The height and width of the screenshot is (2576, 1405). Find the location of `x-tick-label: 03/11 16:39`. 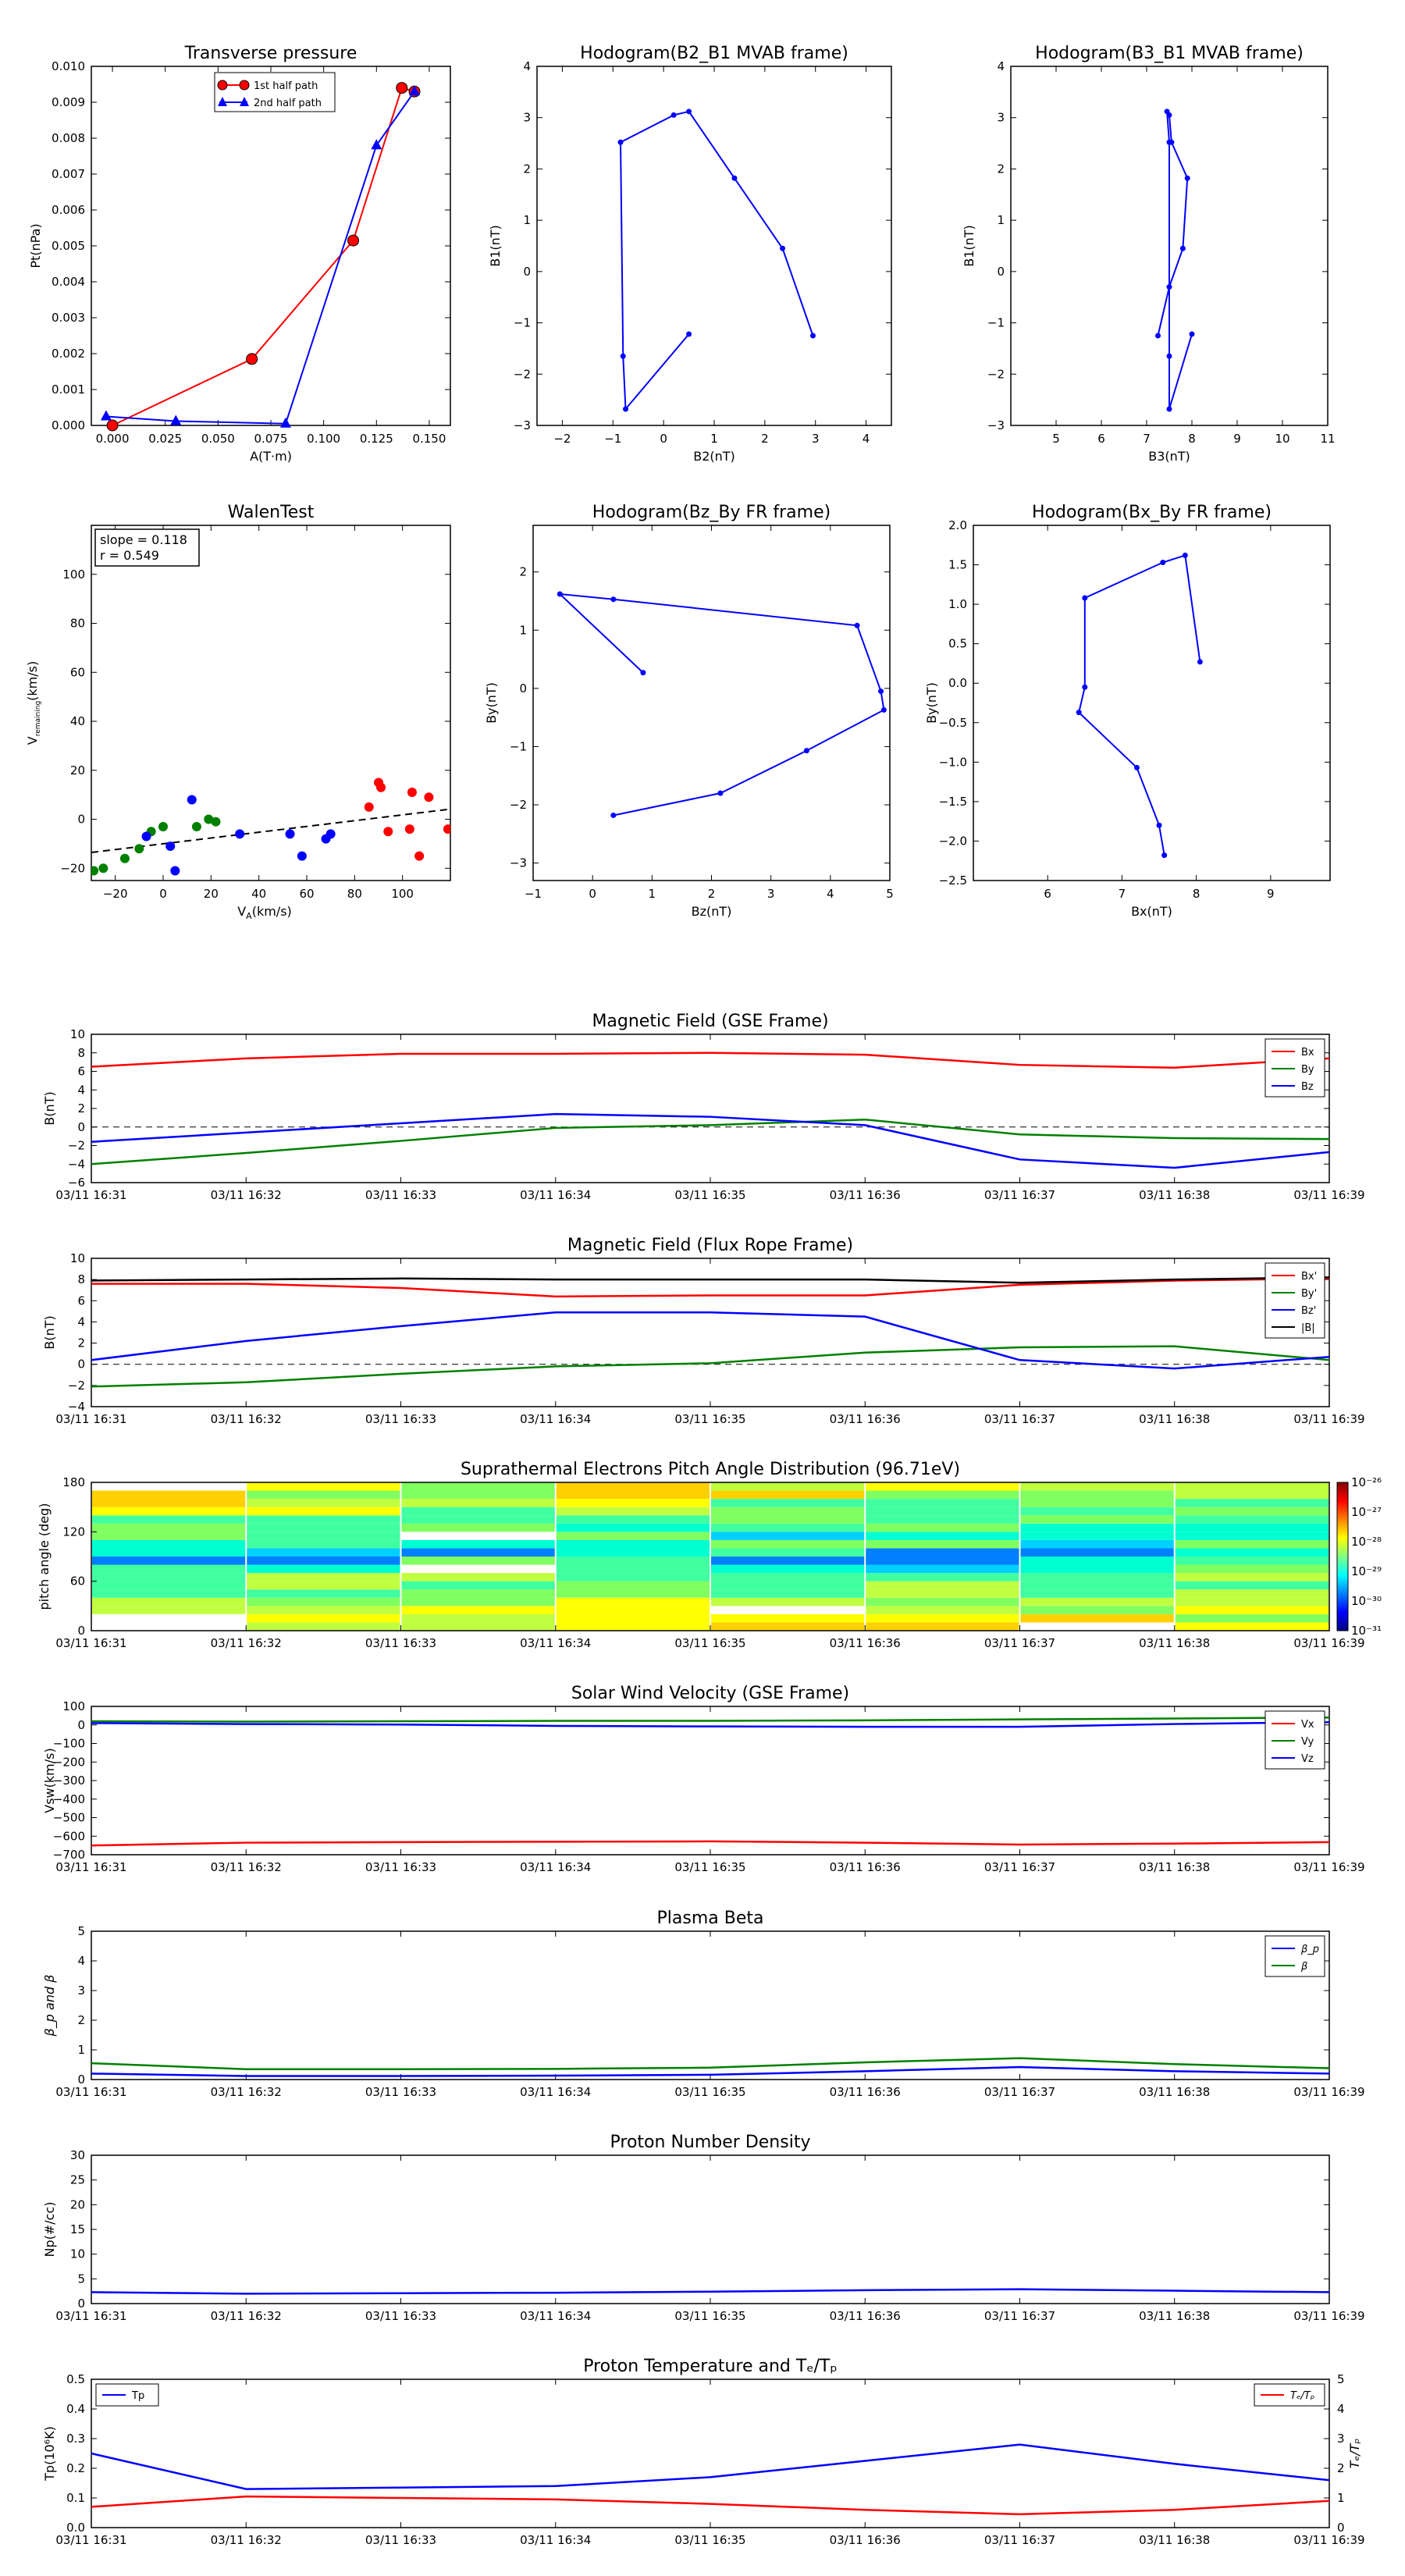

x-tick-label: 03/11 16:39 is located at coordinates (1328, 2540).